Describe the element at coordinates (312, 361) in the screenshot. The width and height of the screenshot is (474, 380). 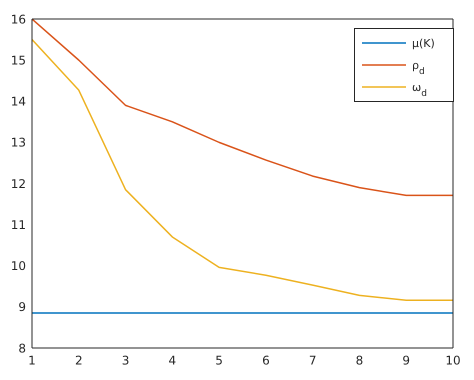
I see `x-tick-label: 7` at that location.